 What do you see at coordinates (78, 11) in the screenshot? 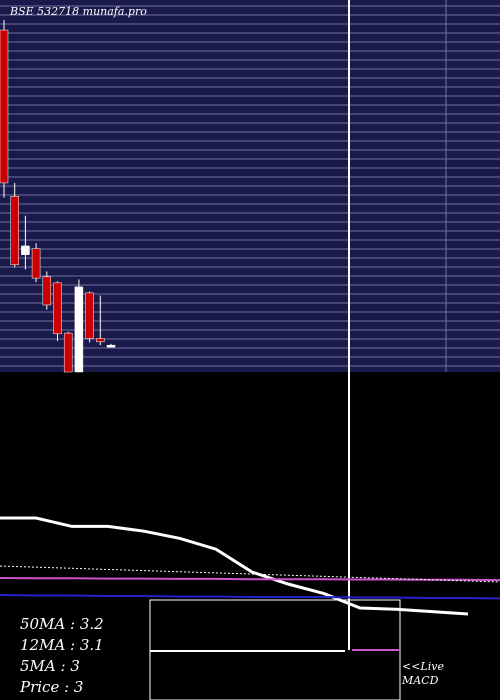
I see `chart-title: BSE 532718 munafa.pro` at bounding box center [78, 11].